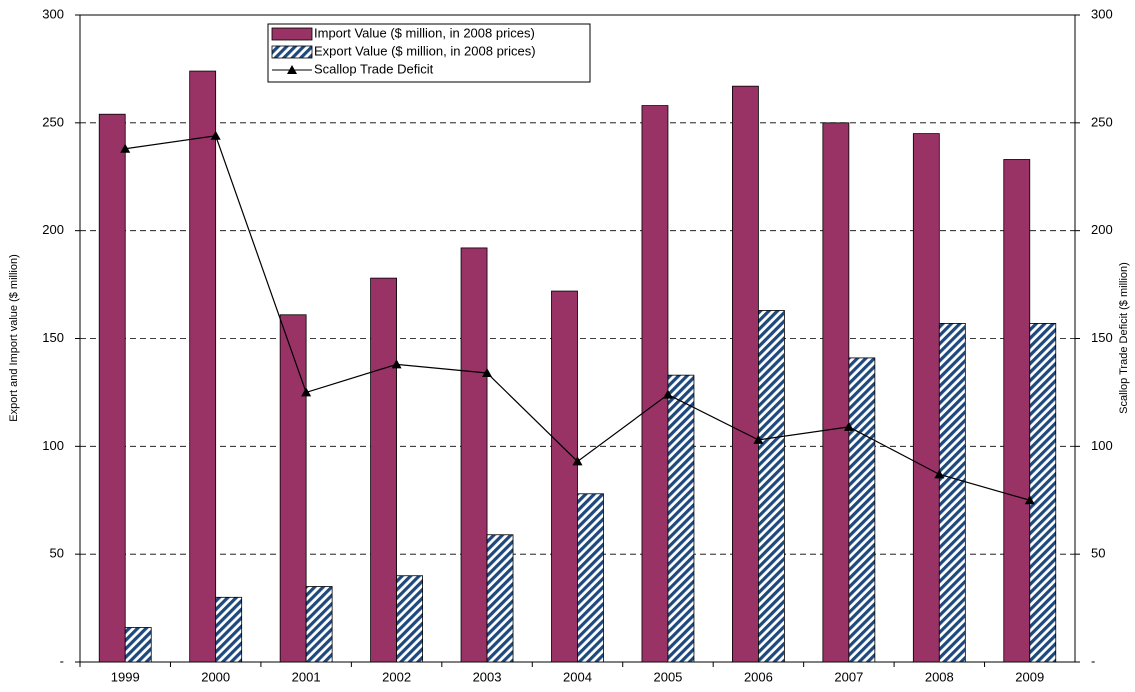 The image size is (1135, 692). Describe the element at coordinates (14, 338) in the screenshot. I see `y-axis-label: Export and Import value ($ million)` at that location.